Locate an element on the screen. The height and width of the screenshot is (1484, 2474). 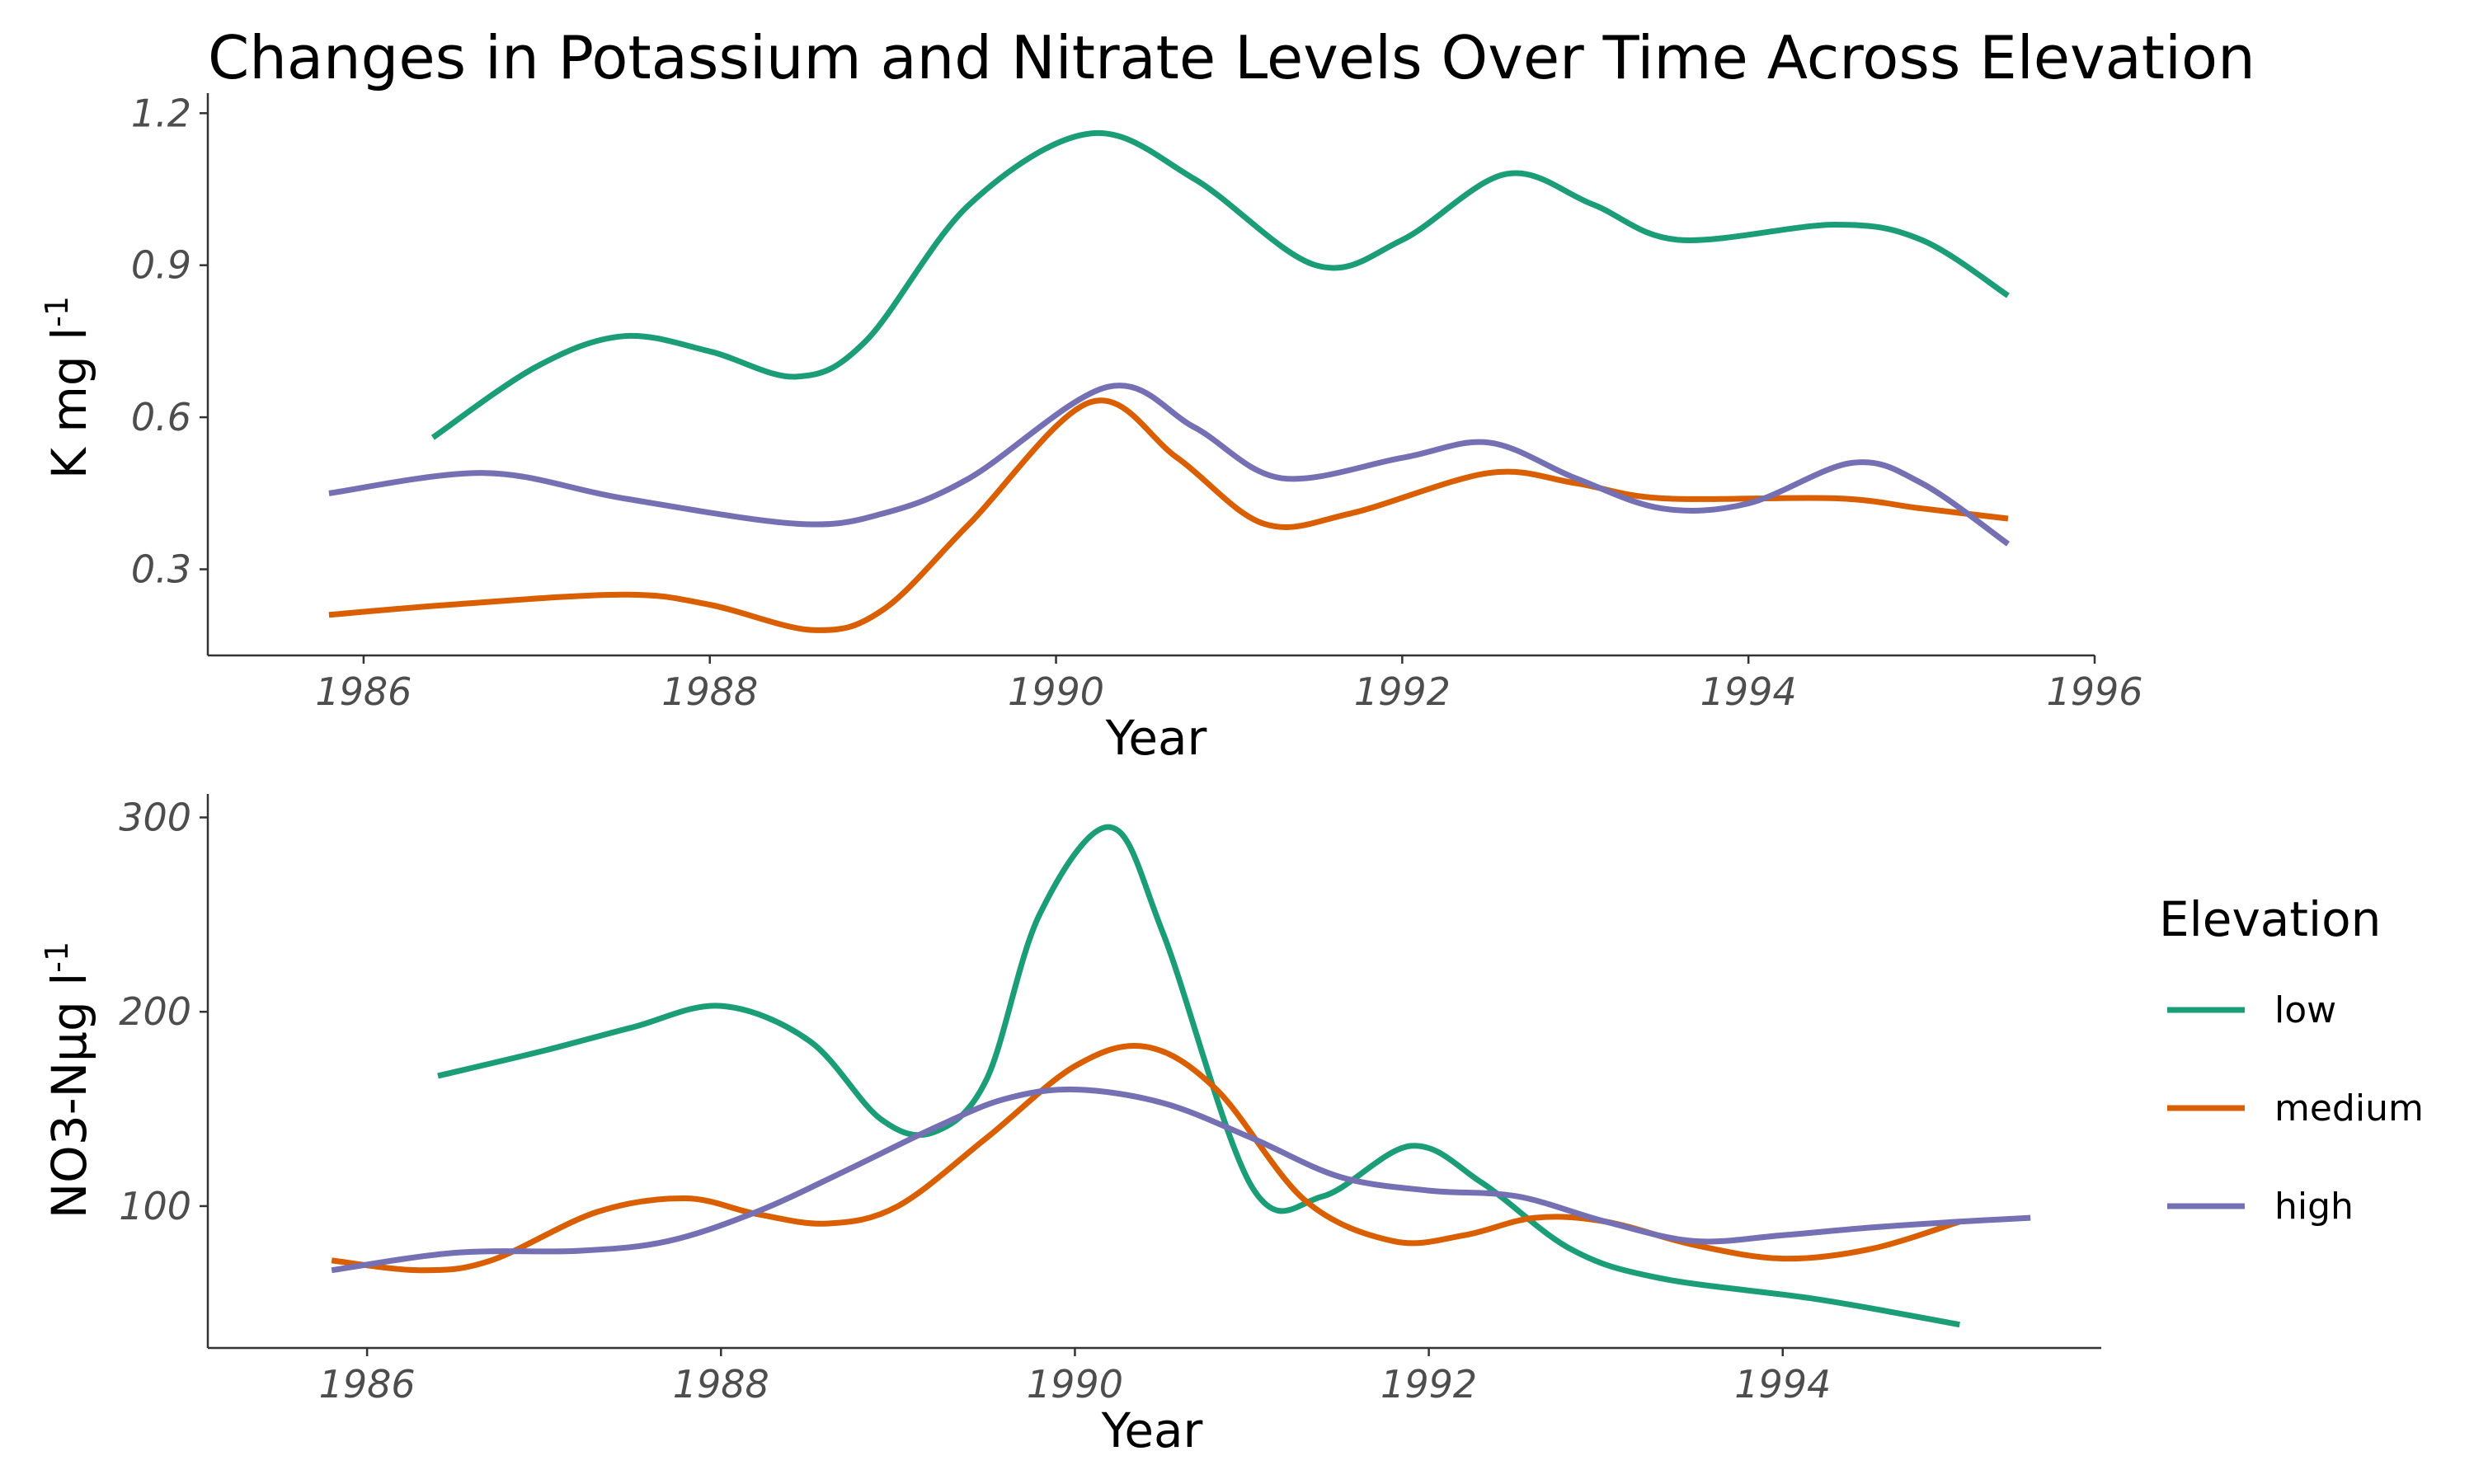
potassium-series-line-medium is located at coordinates (1168, 515).